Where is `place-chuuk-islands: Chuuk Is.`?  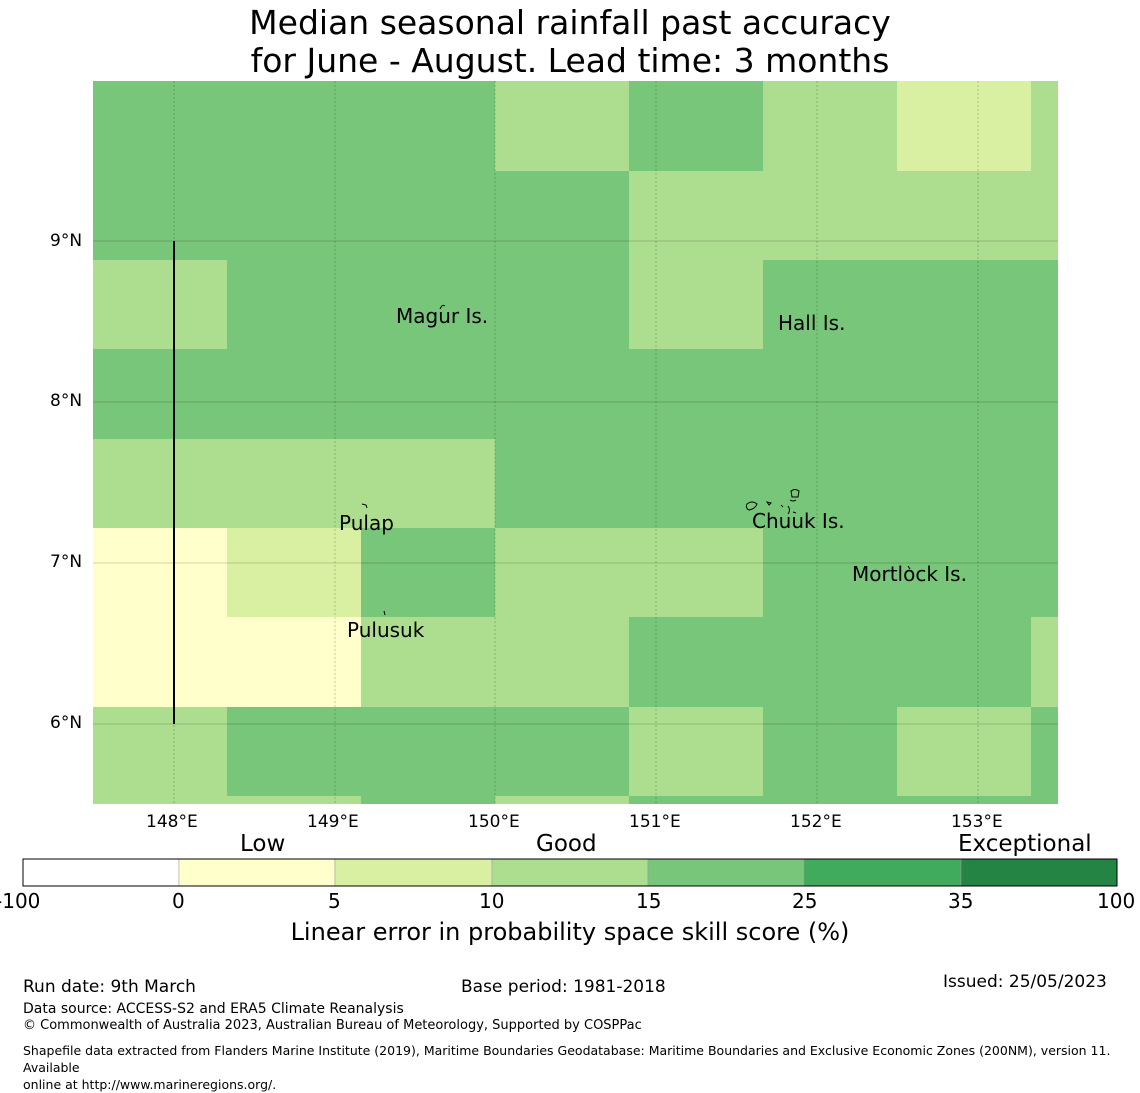 place-chuuk-islands: Chuuk Is. is located at coordinates (798, 521).